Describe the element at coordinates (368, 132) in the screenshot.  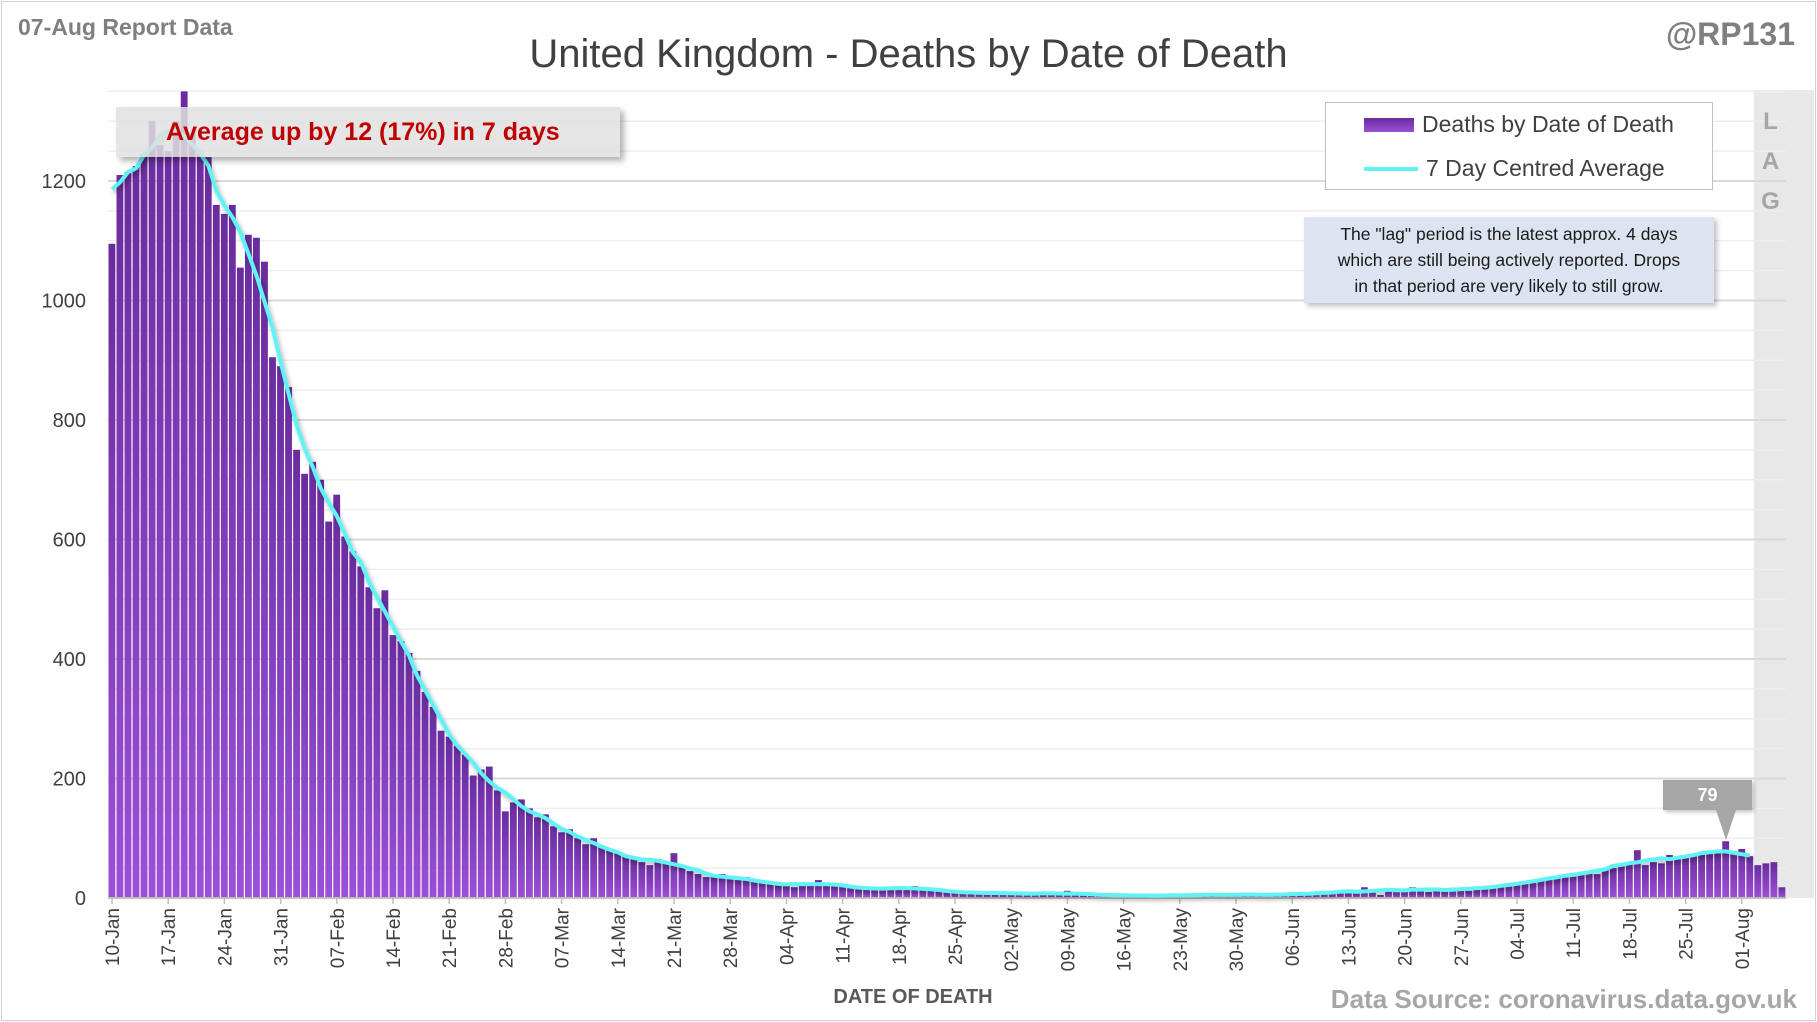
I see `average-change-annotation: Average up by 12 (17%) in 7 days` at that location.